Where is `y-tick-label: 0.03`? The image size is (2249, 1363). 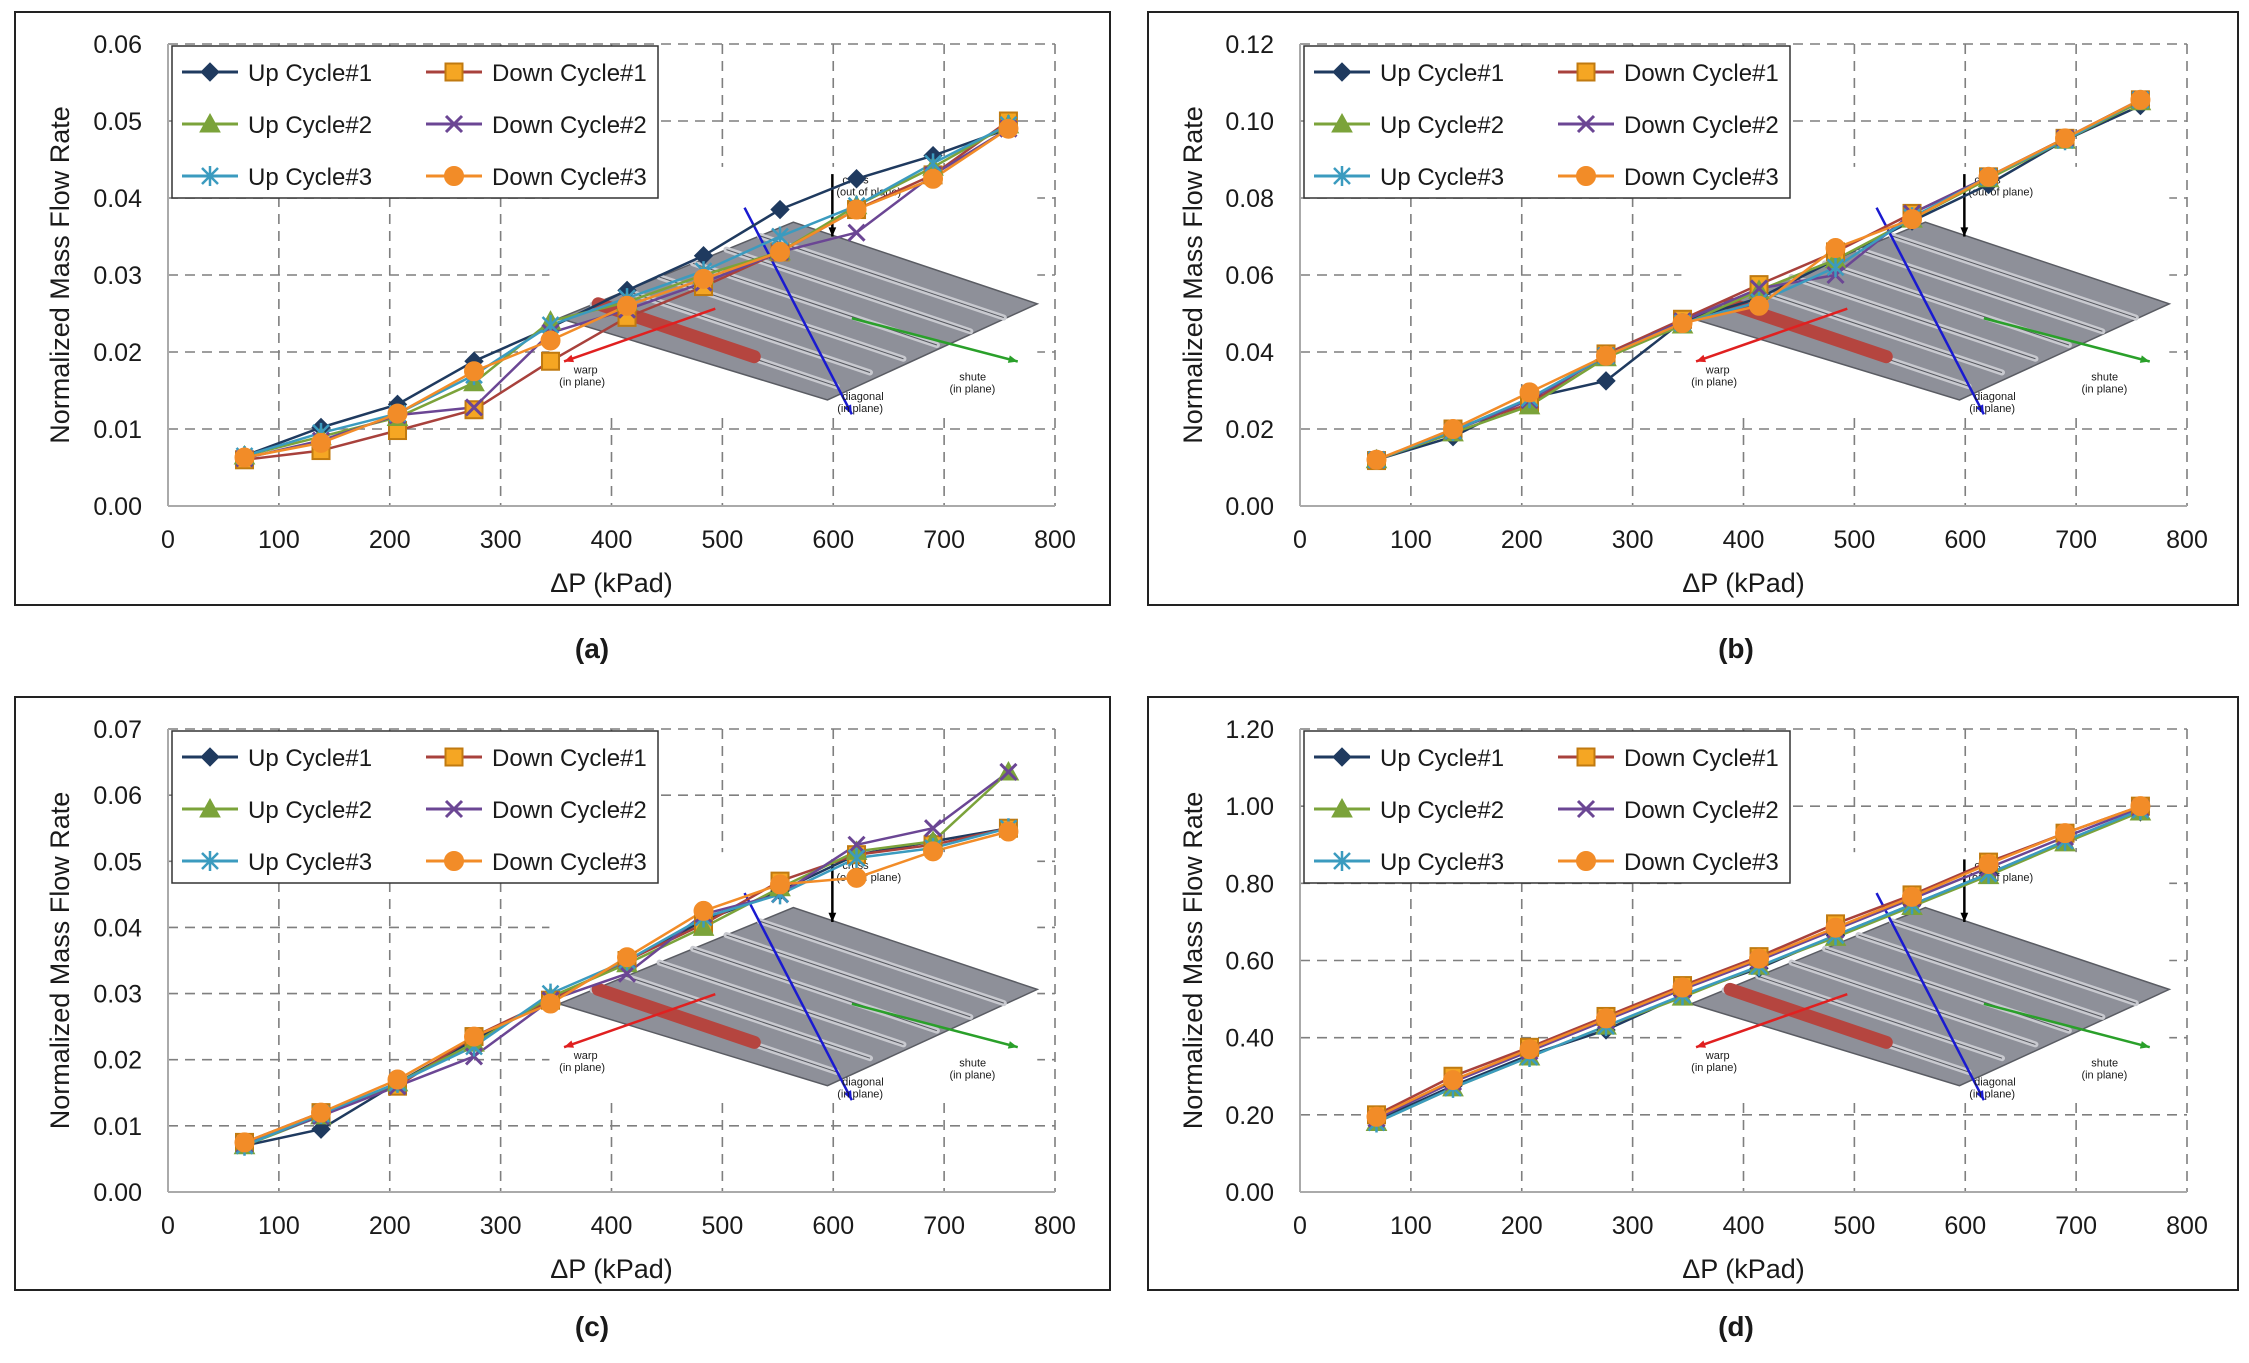
y-tick-label: 0.03 is located at coordinates (117, 276).